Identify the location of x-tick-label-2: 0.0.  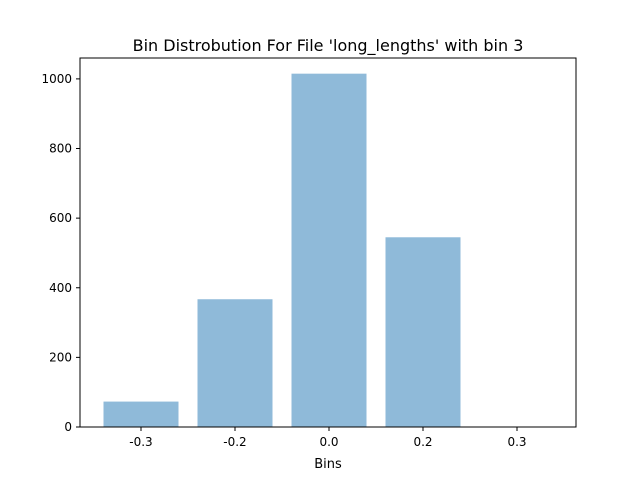
(328, 442).